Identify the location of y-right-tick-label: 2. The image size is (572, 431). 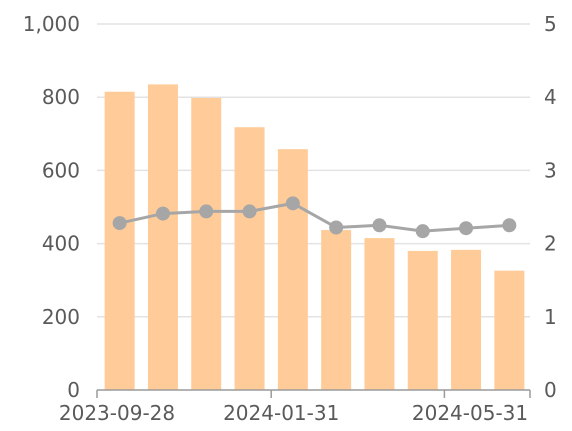
(550, 244).